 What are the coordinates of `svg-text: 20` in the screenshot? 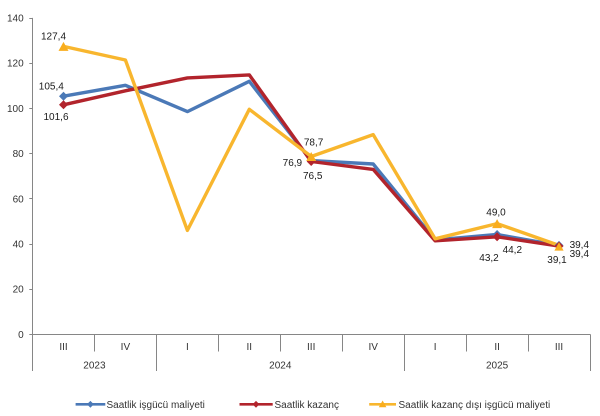 It's located at (19, 290).